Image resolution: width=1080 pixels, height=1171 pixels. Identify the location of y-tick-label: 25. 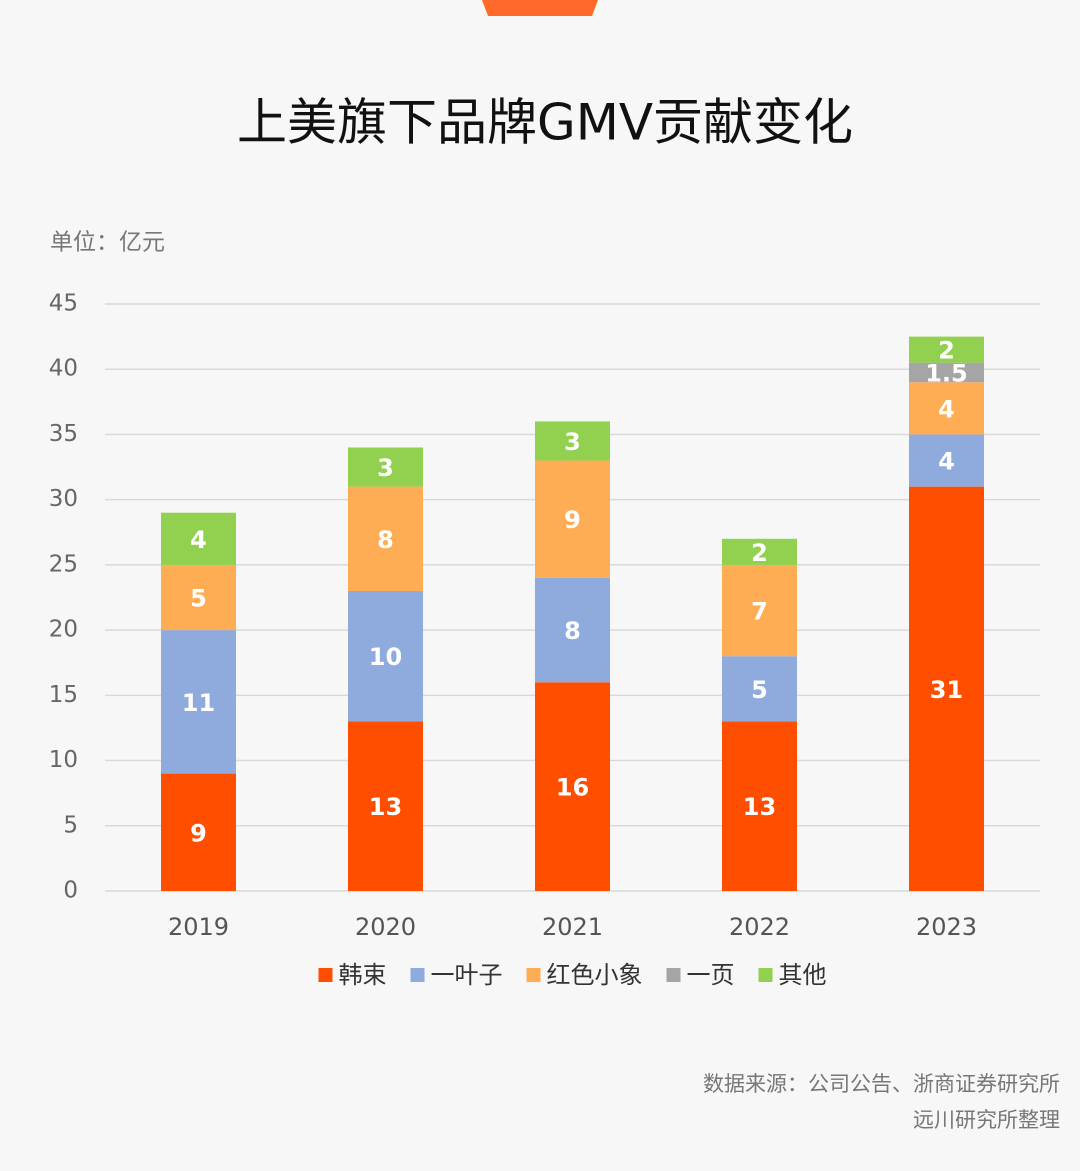
(63, 564).